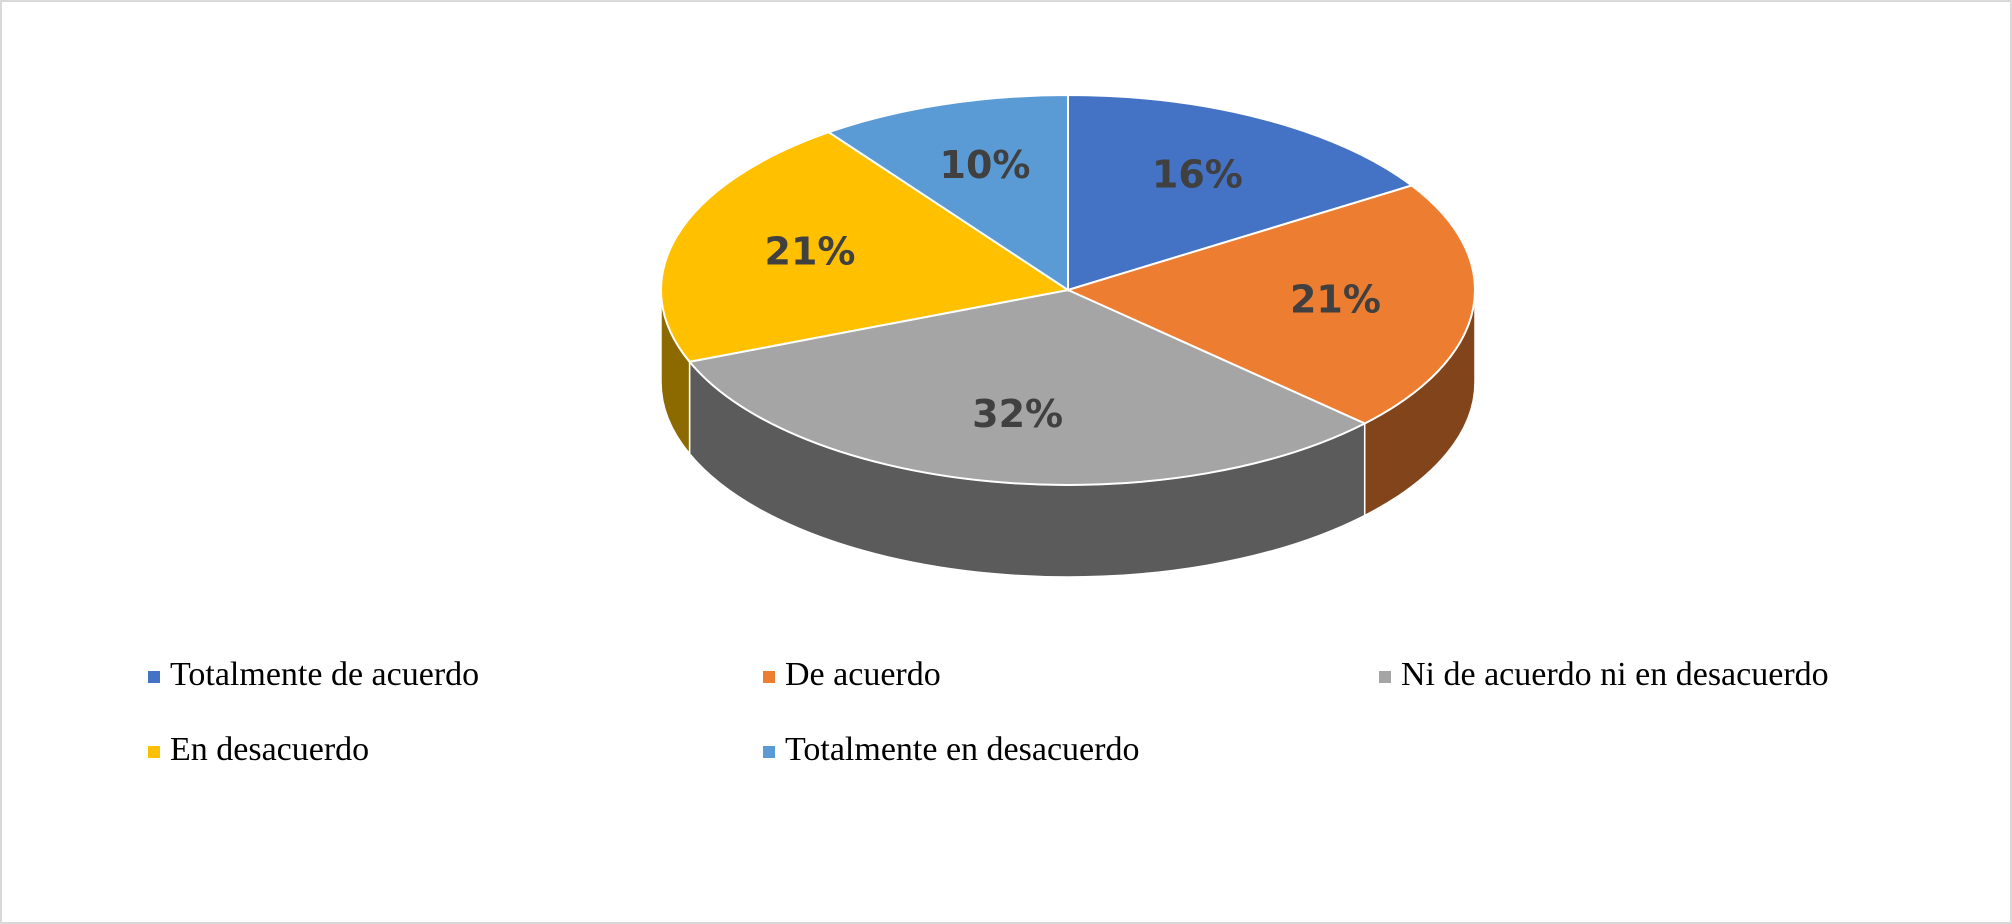 The width and height of the screenshot is (2012, 924). What do you see at coordinates (1017, 414) in the screenshot?
I see `data-label: 32%` at bounding box center [1017, 414].